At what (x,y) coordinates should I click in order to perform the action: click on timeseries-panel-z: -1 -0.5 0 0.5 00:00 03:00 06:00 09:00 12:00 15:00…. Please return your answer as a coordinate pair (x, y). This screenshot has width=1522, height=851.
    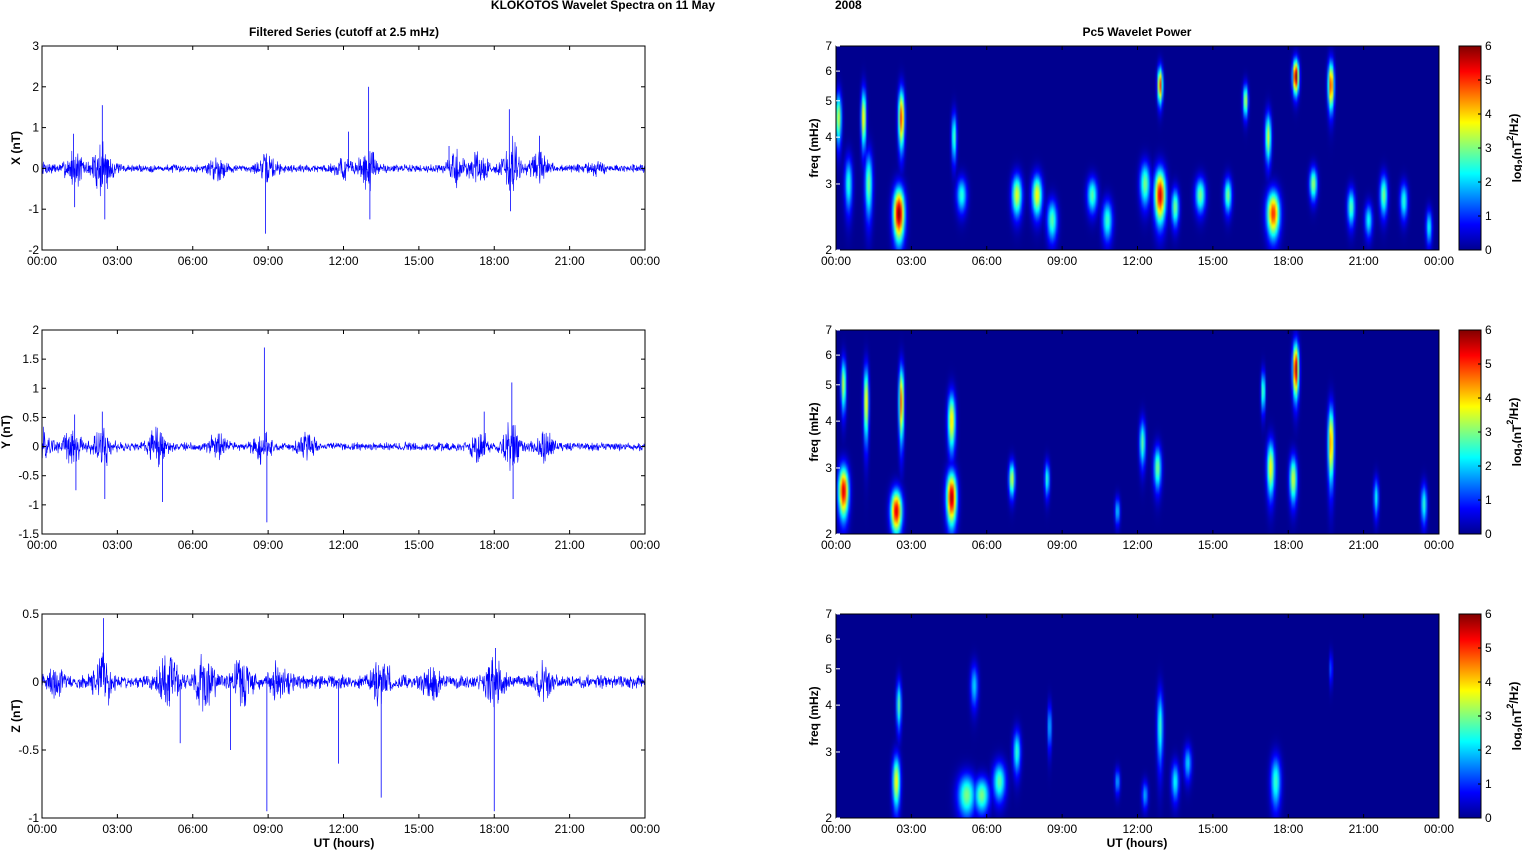
    Looking at the image, I should click on (334, 721).